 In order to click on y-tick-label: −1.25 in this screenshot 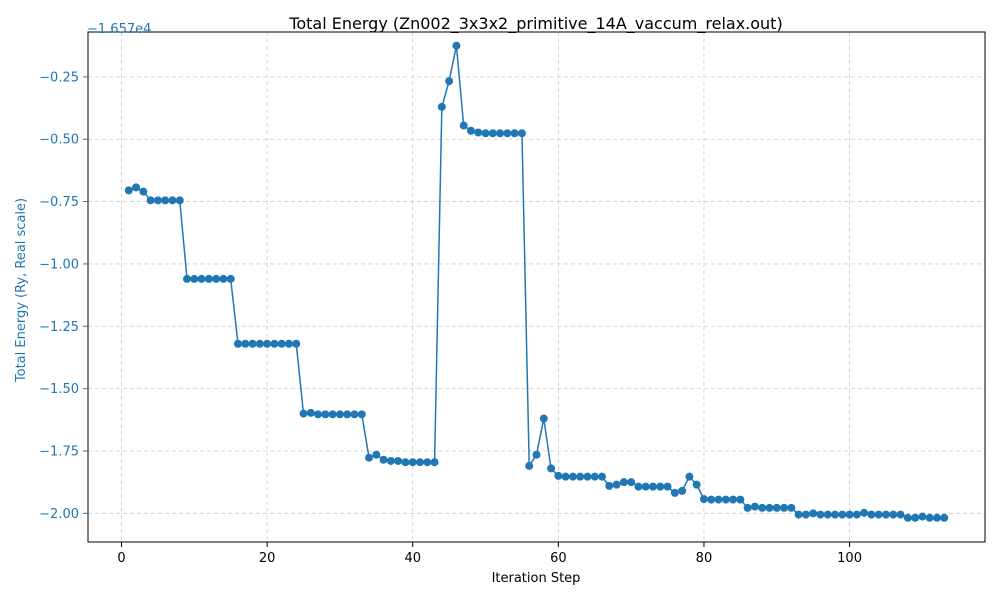, I will do `click(59, 327)`.